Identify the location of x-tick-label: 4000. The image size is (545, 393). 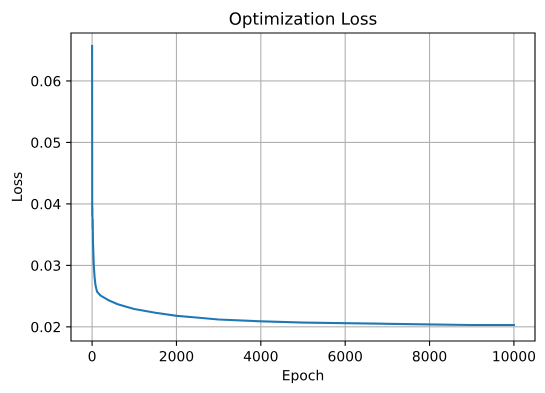
(261, 356).